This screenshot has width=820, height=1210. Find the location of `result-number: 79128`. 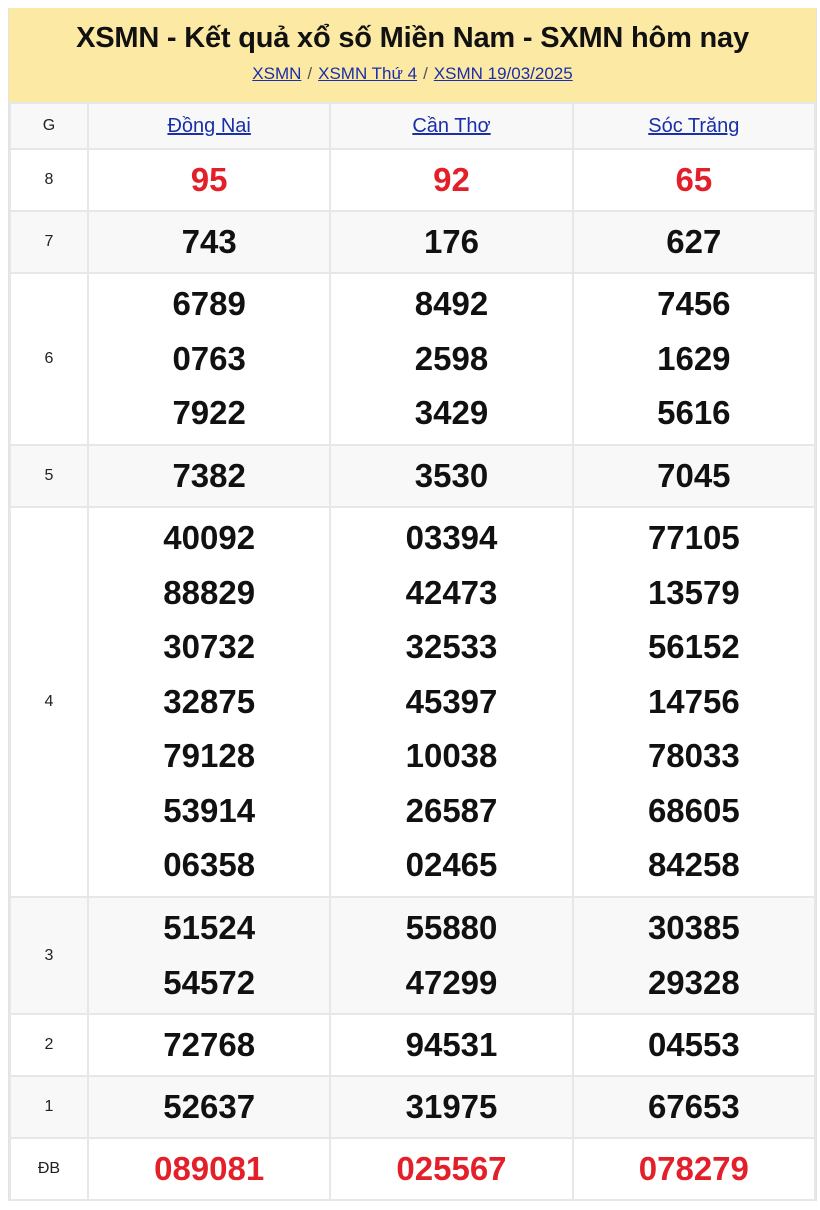

result-number: 79128 is located at coordinates (209, 756).